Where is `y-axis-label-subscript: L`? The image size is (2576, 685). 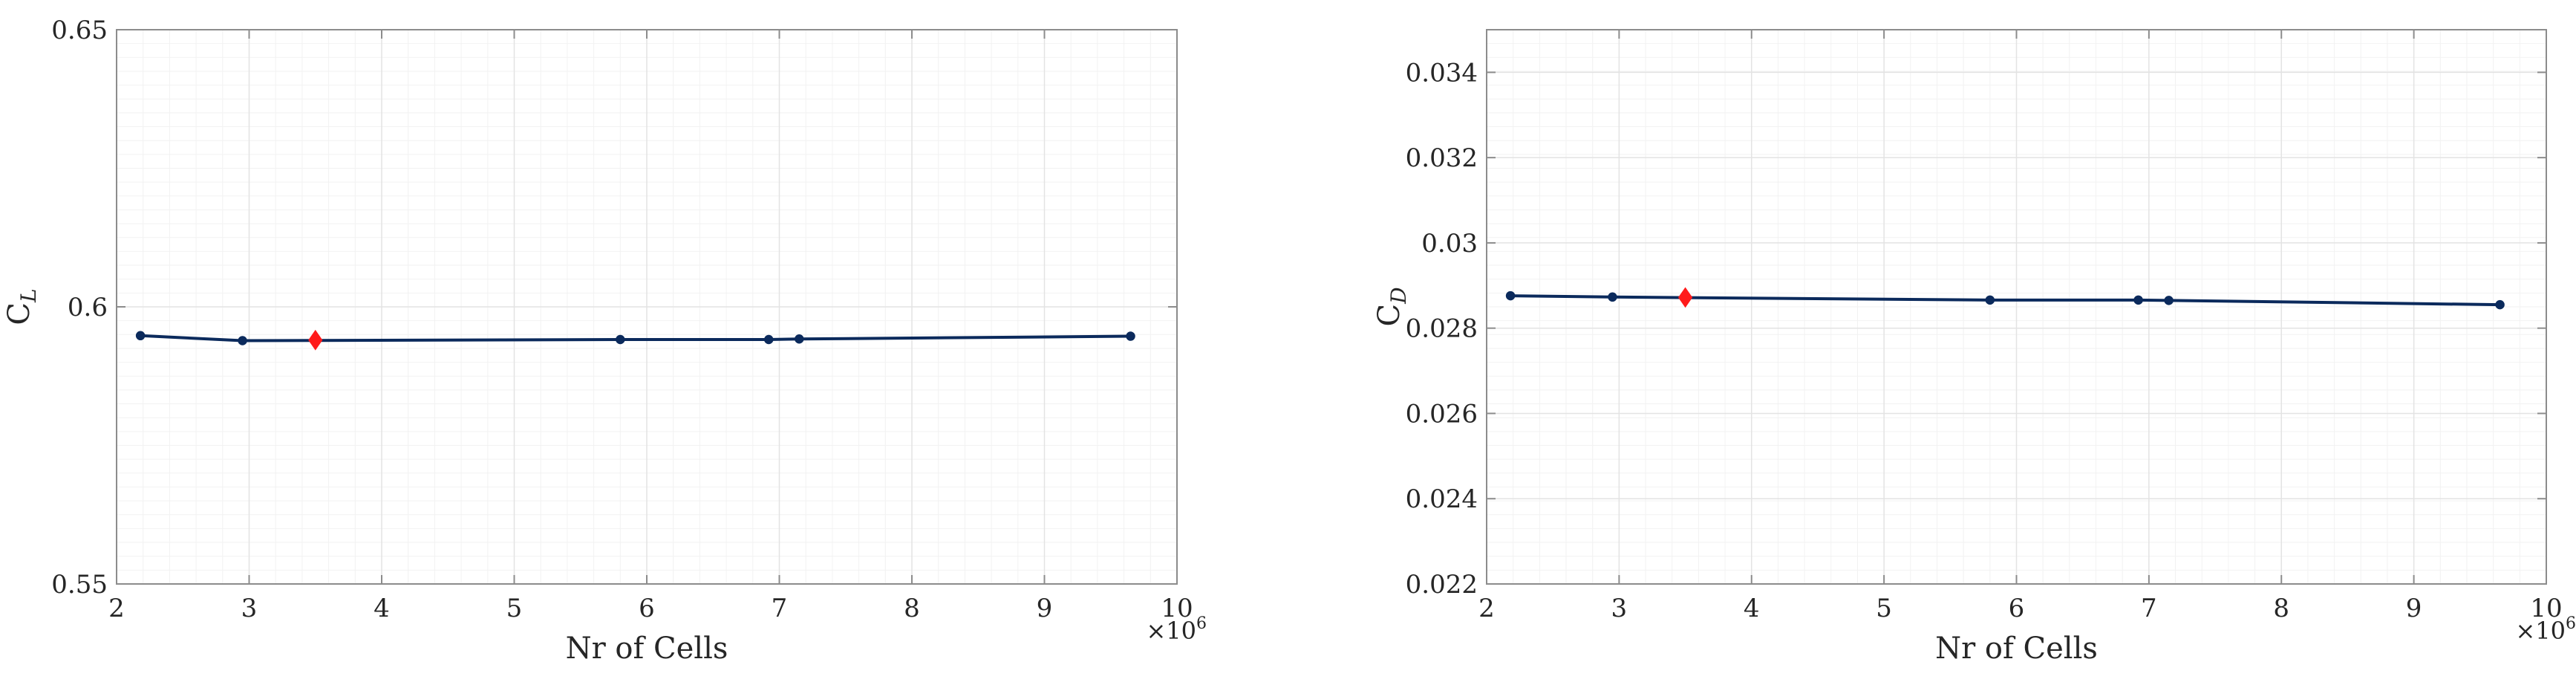 y-axis-label-subscript: L is located at coordinates (28, 295).